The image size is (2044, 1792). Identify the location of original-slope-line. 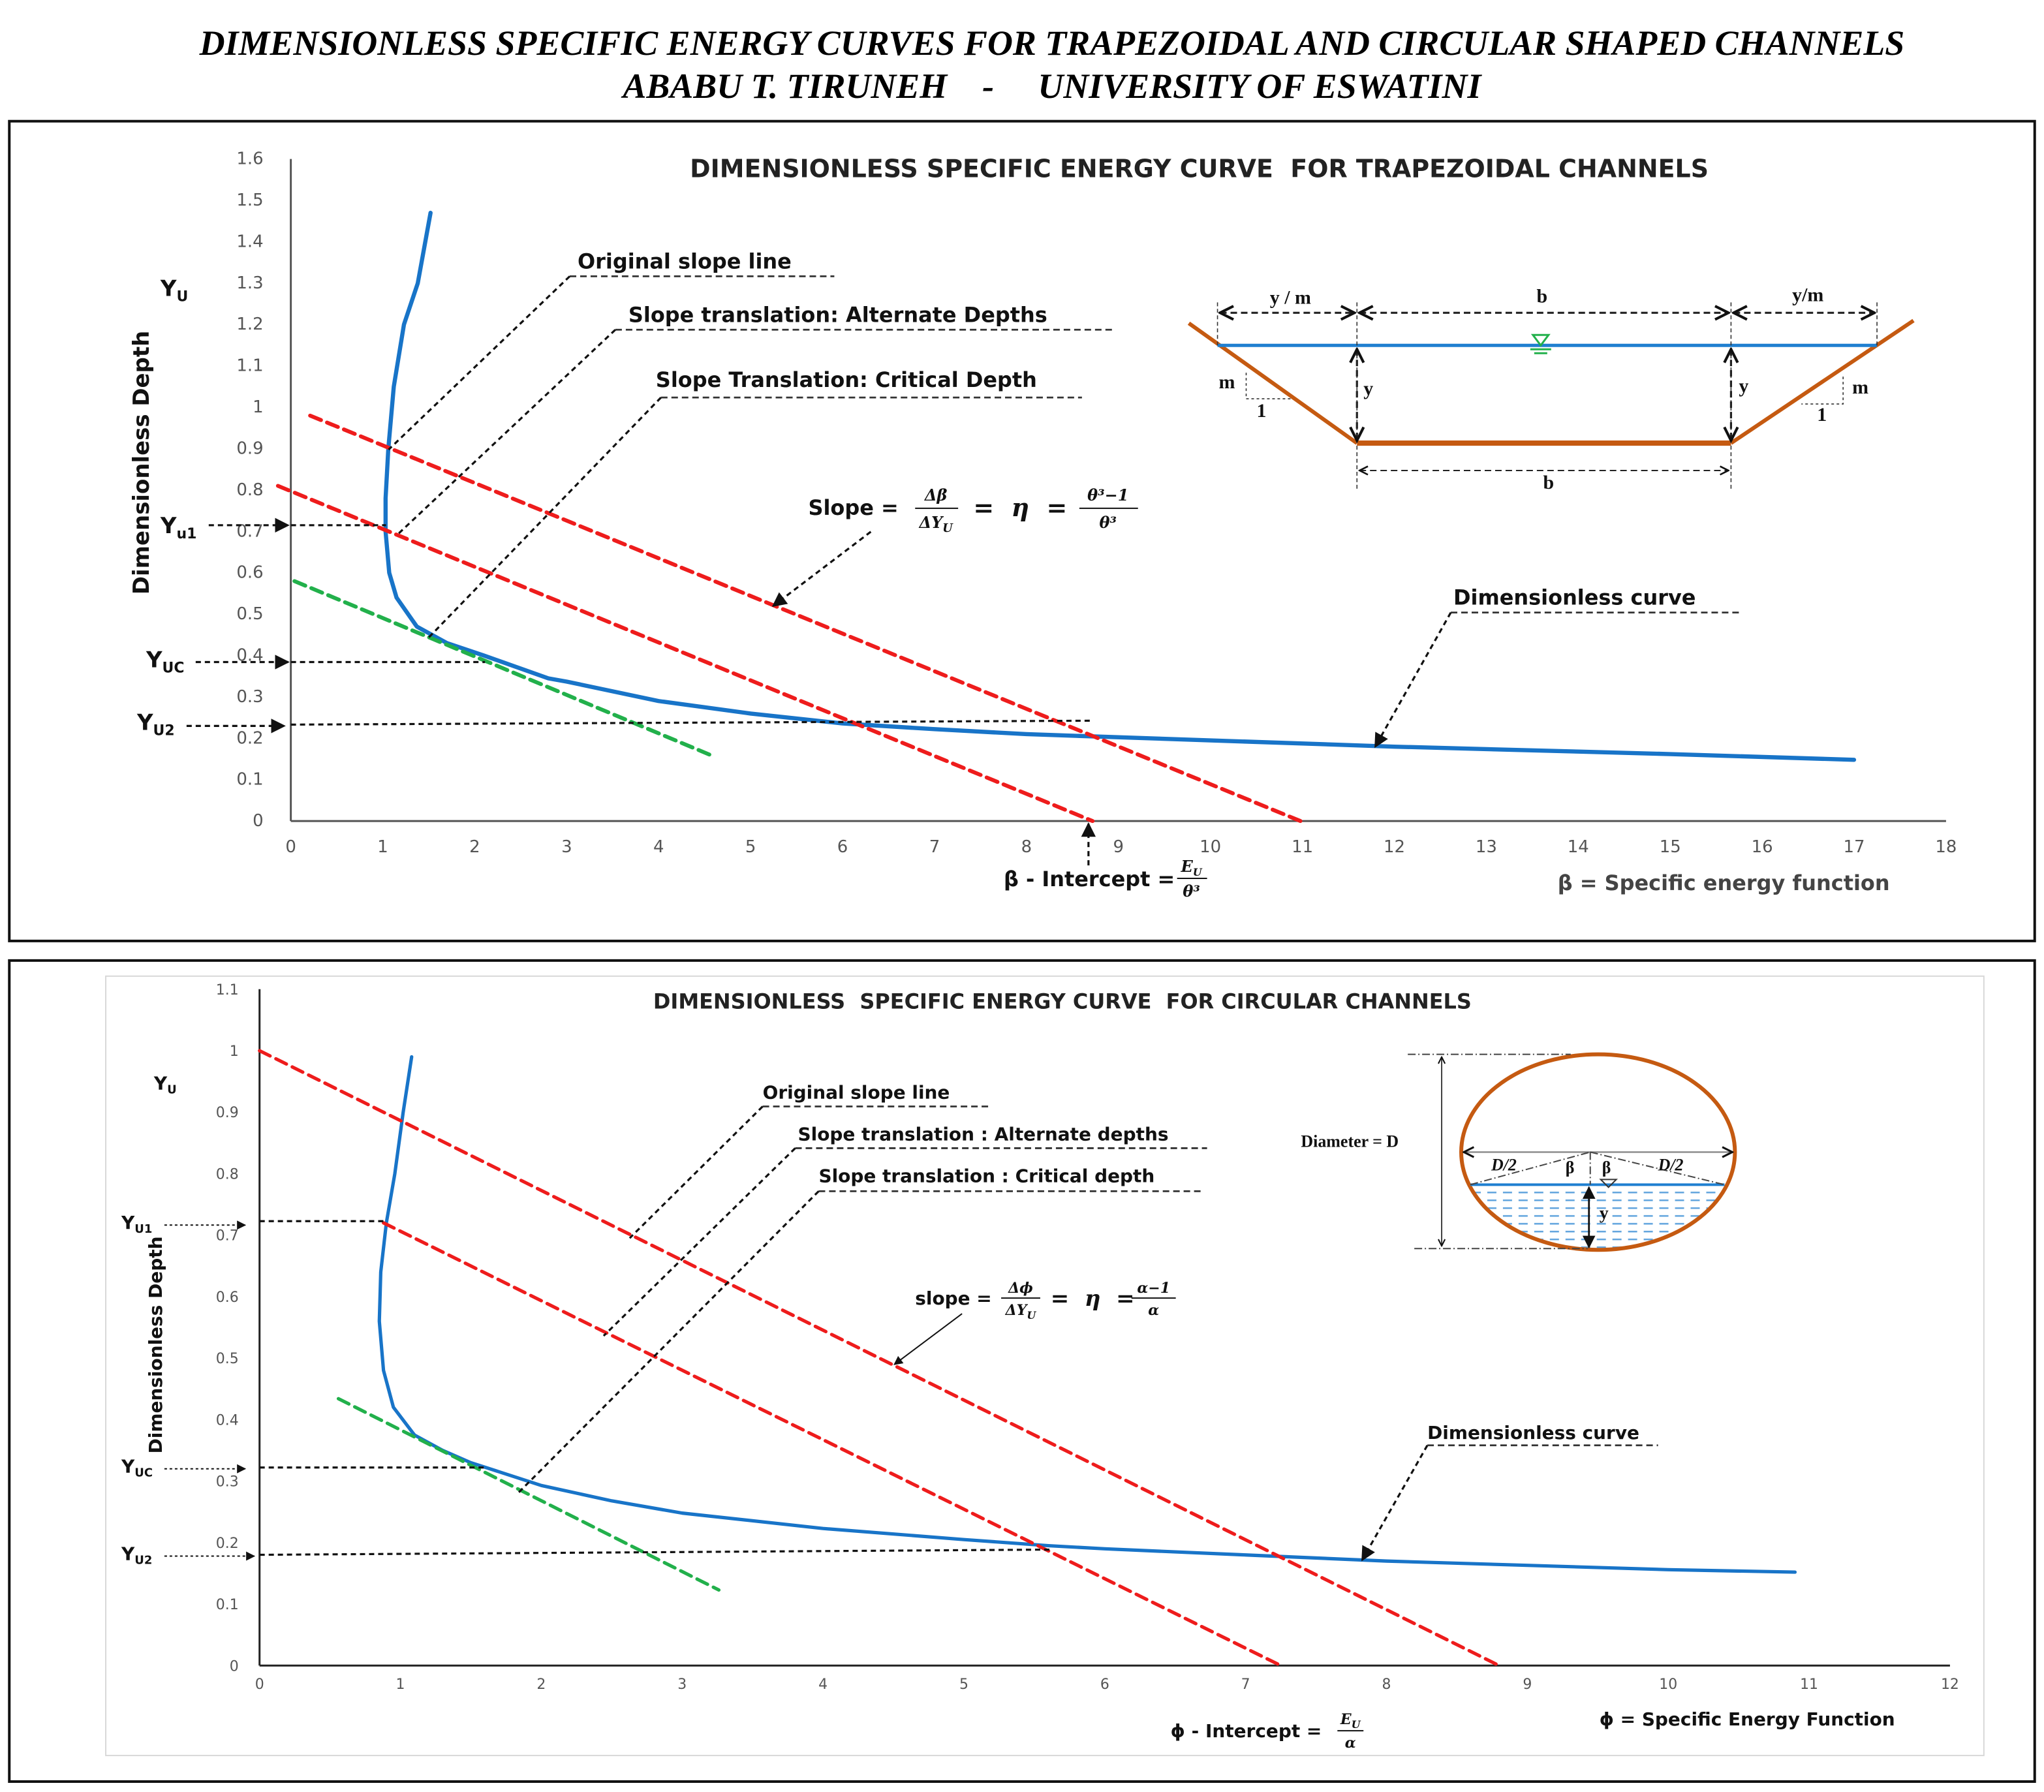
(805, 618).